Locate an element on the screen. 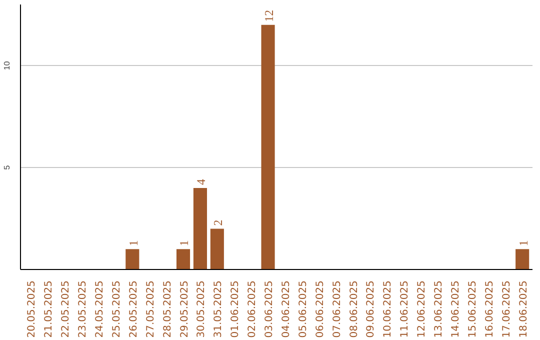  data-label: 4 is located at coordinates (201, 181).